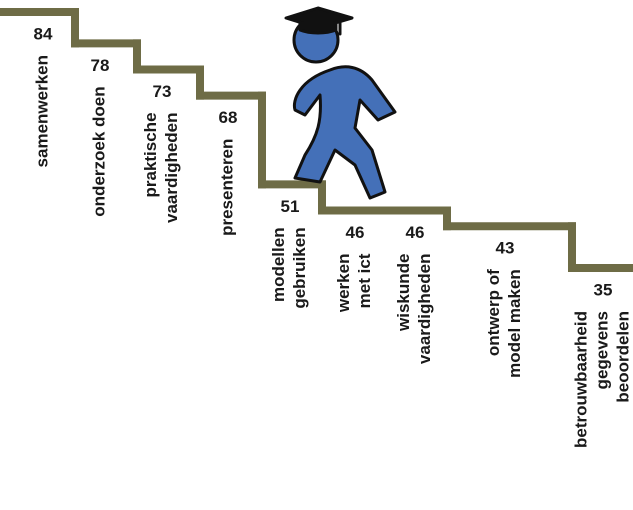 The image size is (633, 510). Describe the element at coordinates (162, 91) in the screenshot. I see `value-label: 73` at that location.